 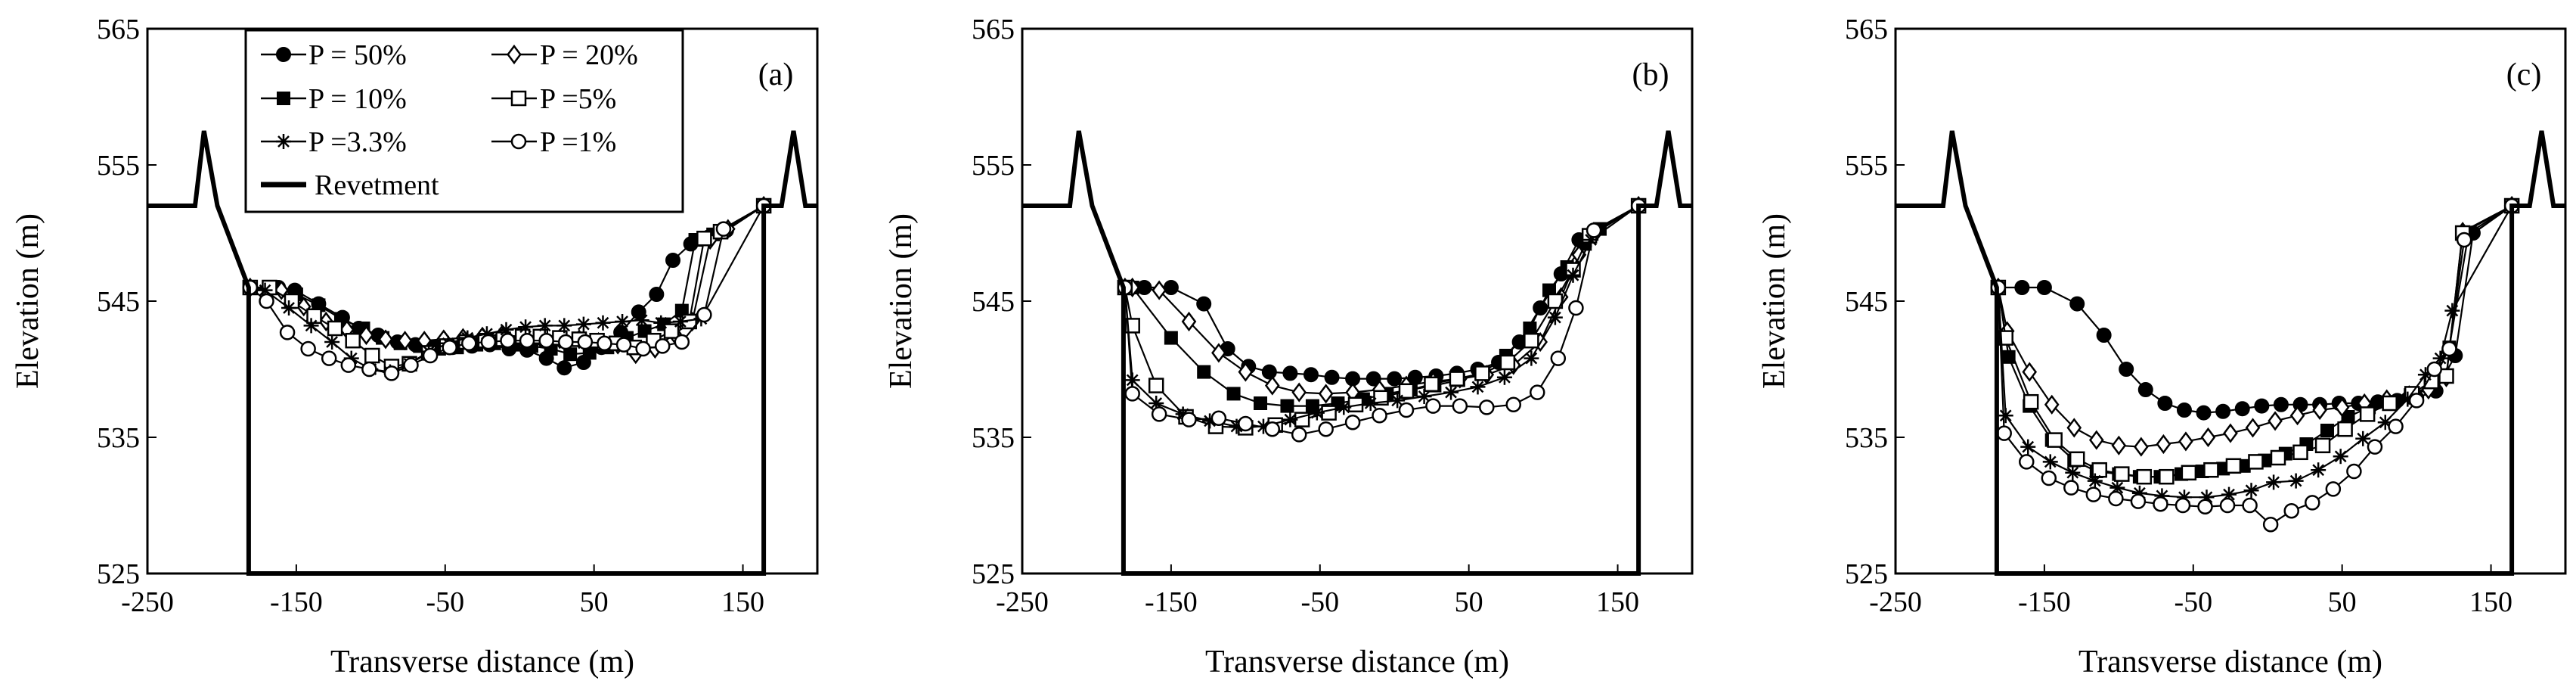 What do you see at coordinates (993, 29) in the screenshot?
I see `y-tick-label: 565` at bounding box center [993, 29].